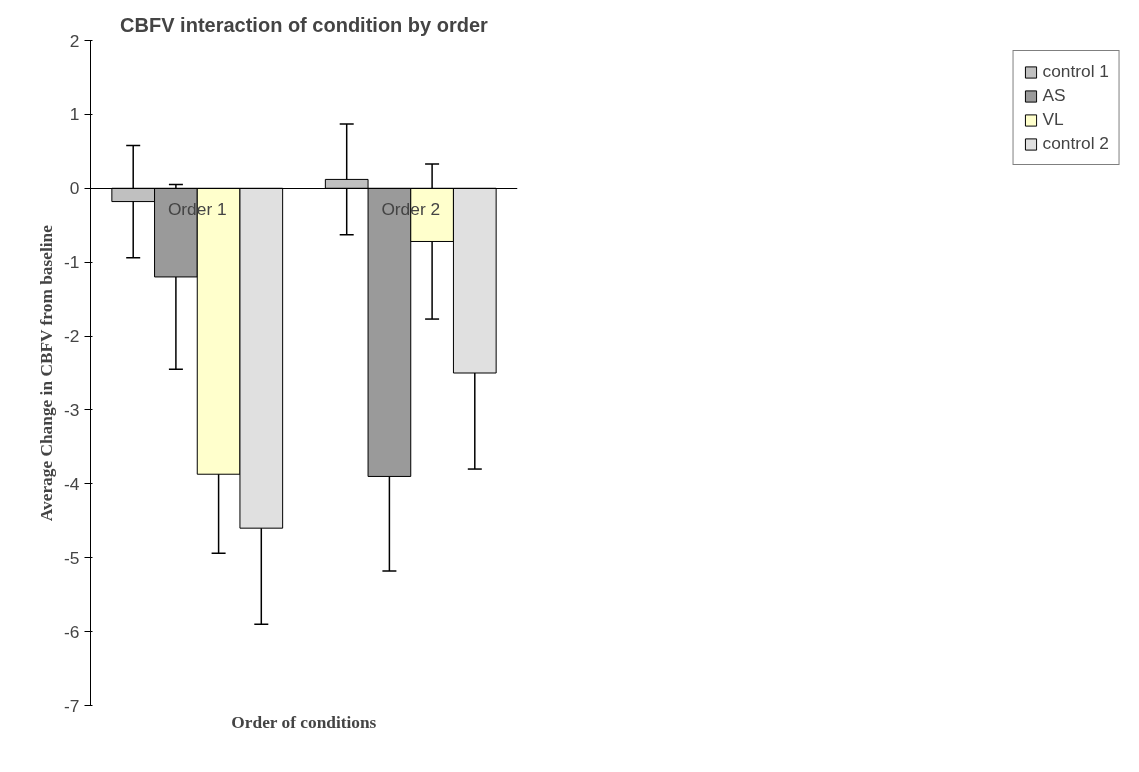 This screenshot has width=1139, height=772. I want to click on y-tick-label: -5, so click(72, 557).